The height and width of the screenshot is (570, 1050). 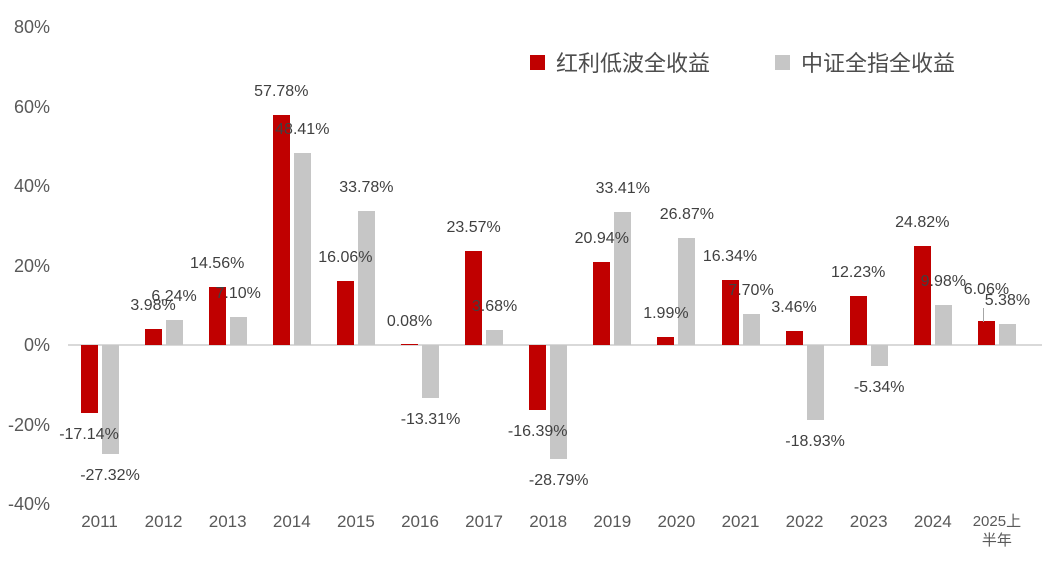 What do you see at coordinates (730, 257) in the screenshot?
I see `data-label: 16.34%` at bounding box center [730, 257].